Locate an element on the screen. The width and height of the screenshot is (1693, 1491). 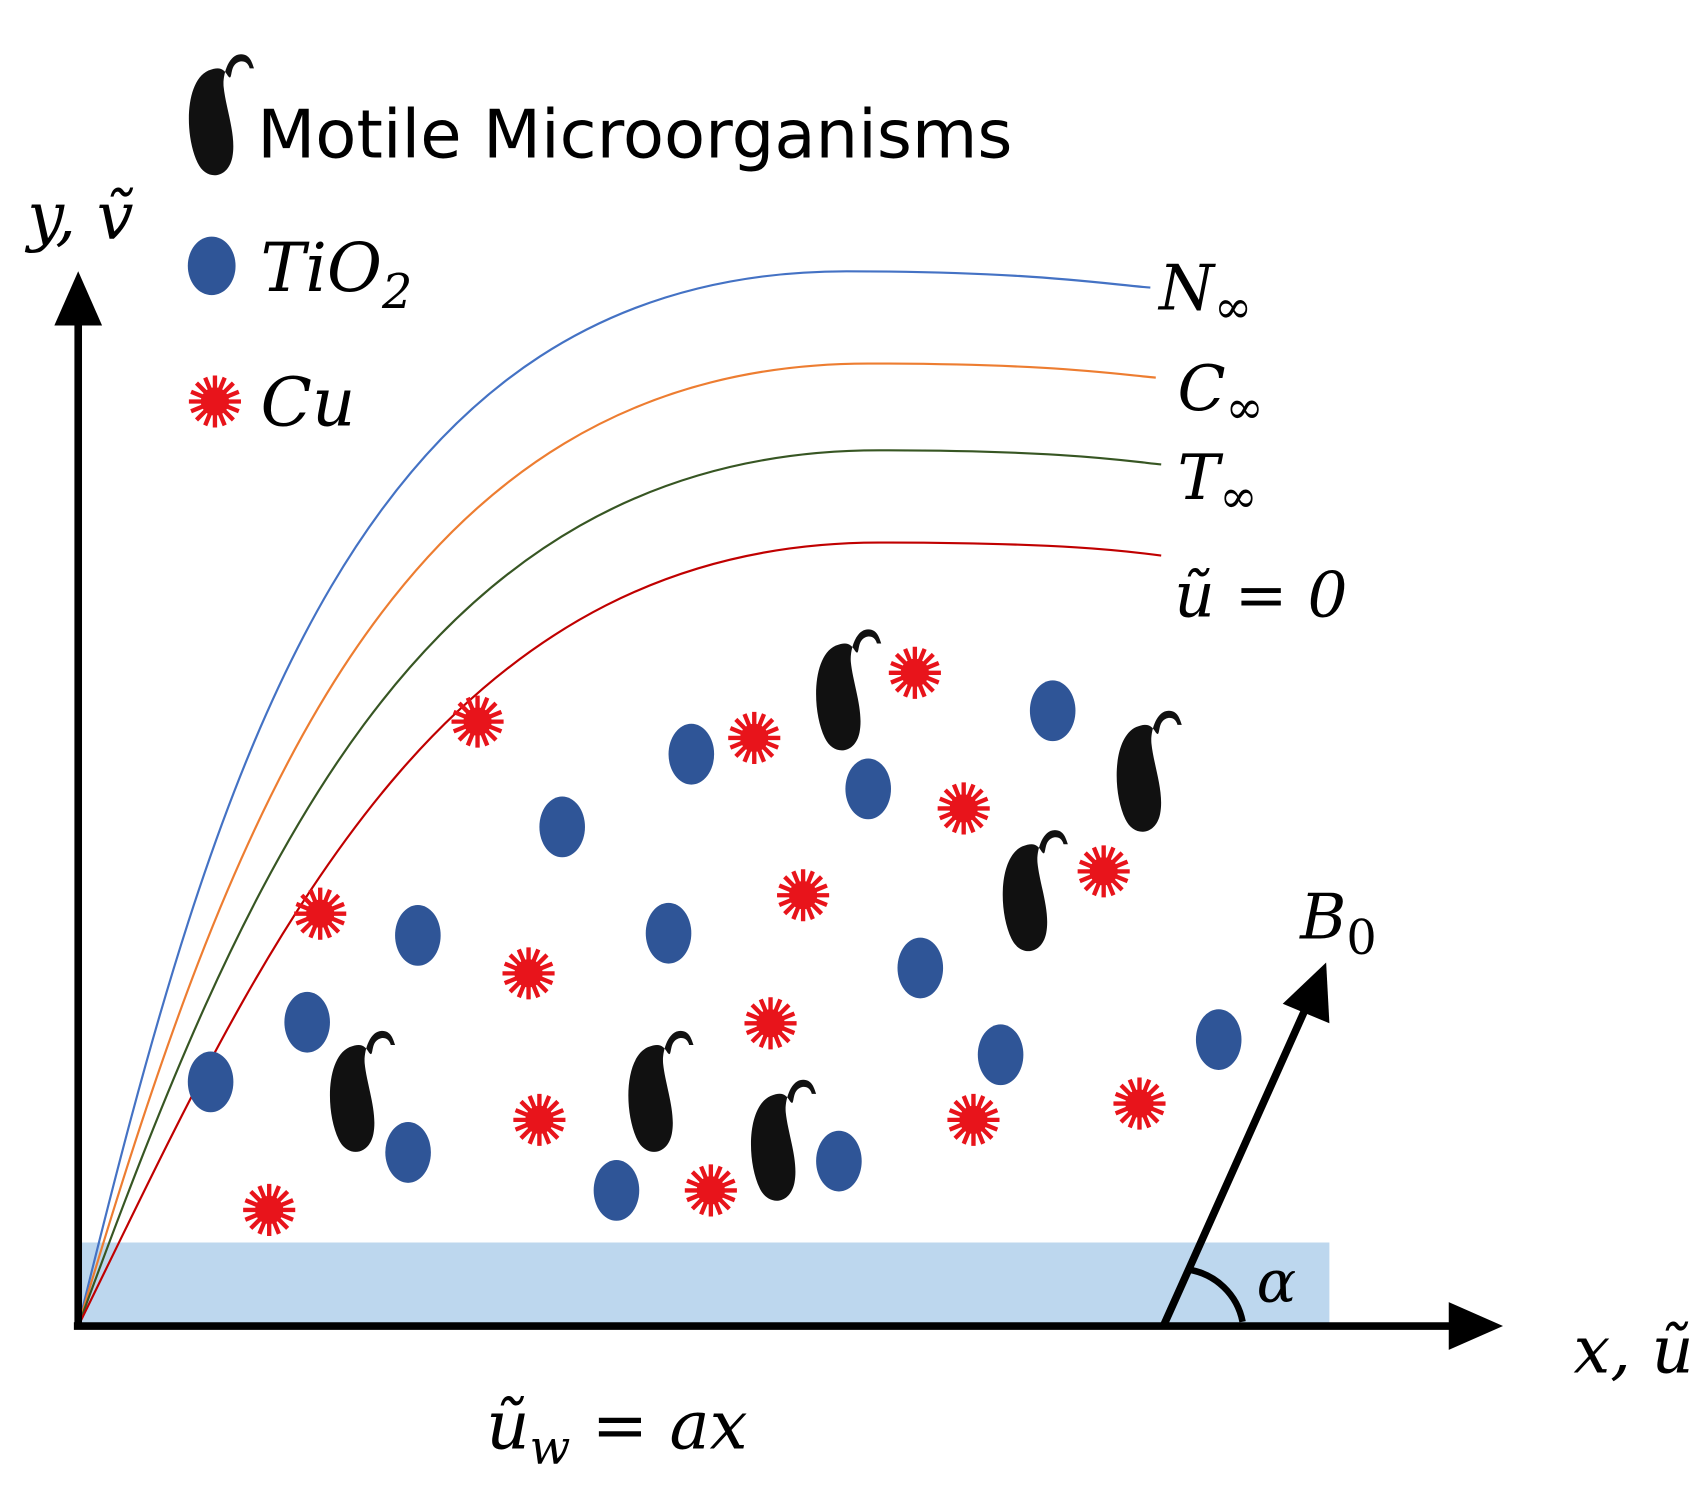
y-axis-label: y, ṽ is located at coordinates (79, 217).